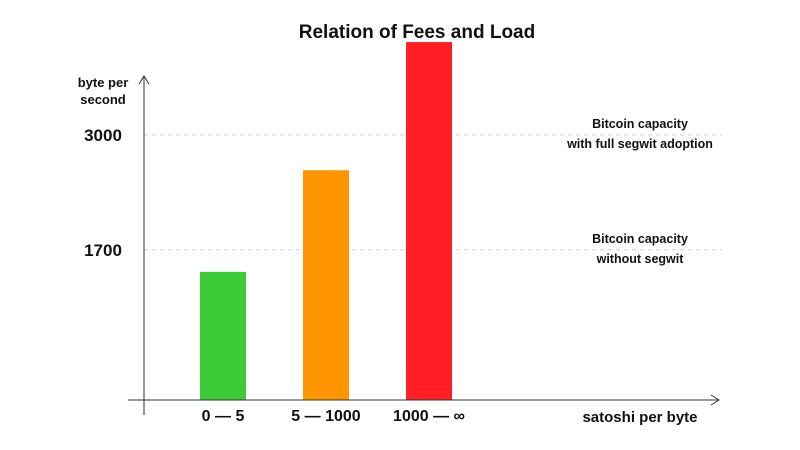  I want to click on x-axis-label: satoshi per byte, so click(639, 417).